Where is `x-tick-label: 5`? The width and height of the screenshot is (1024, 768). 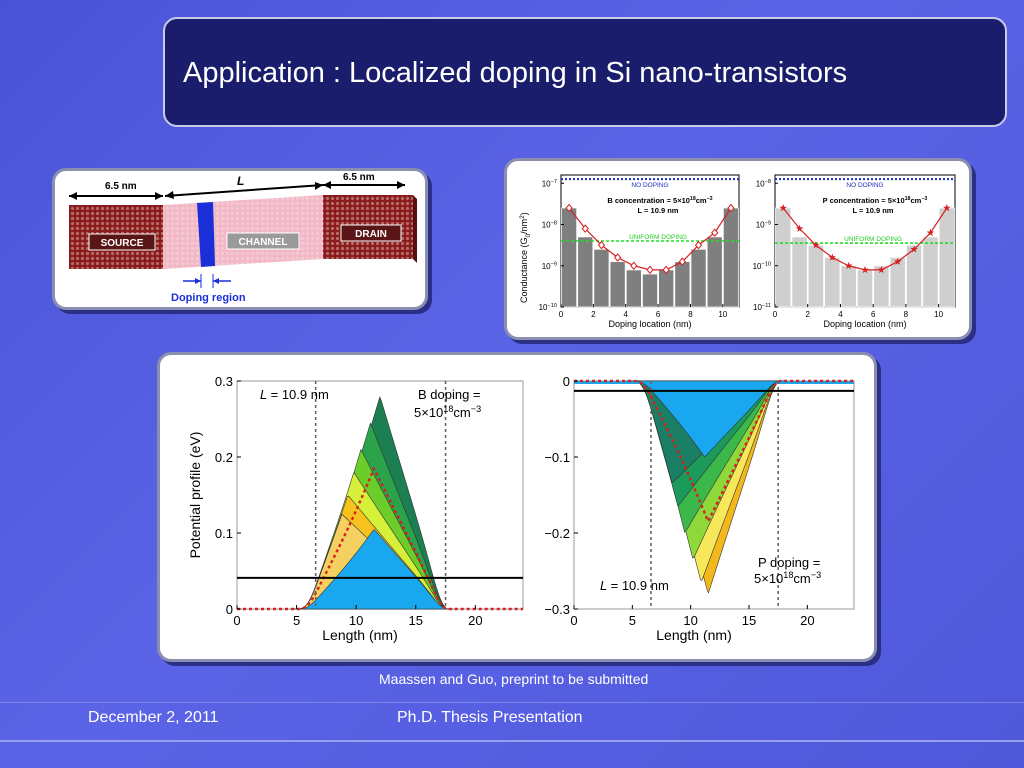
x-tick-label: 5 is located at coordinates (296, 620).